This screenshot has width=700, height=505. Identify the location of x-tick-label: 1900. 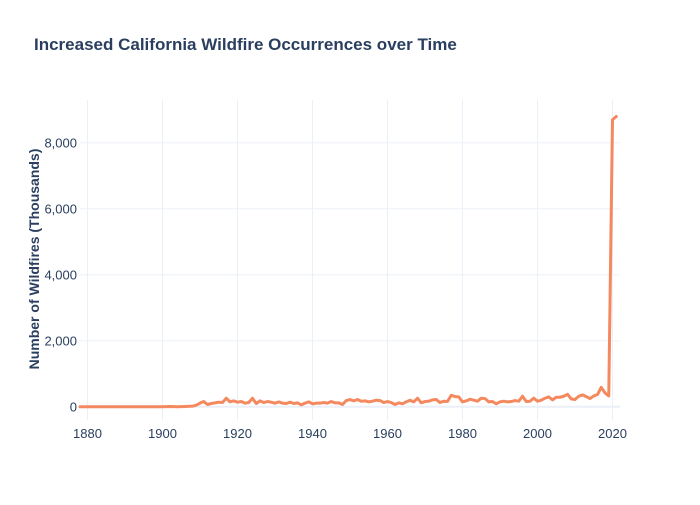
(162, 433).